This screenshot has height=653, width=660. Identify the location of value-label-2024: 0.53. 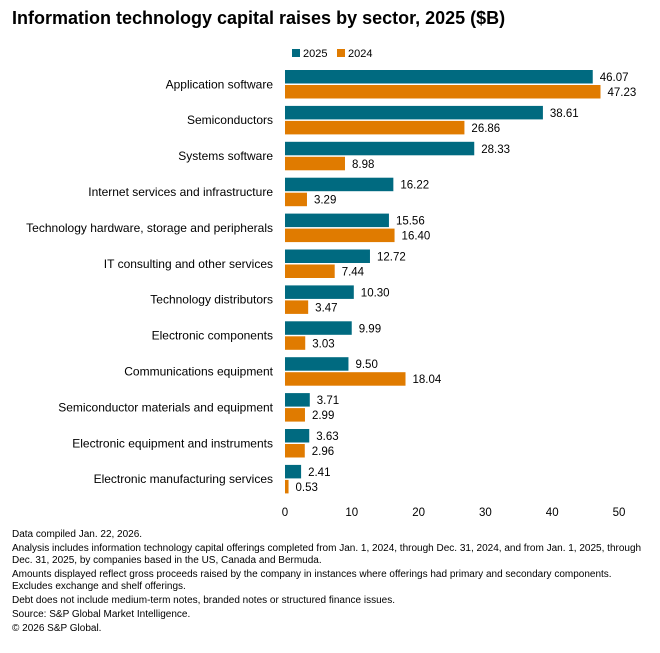
(307, 488).